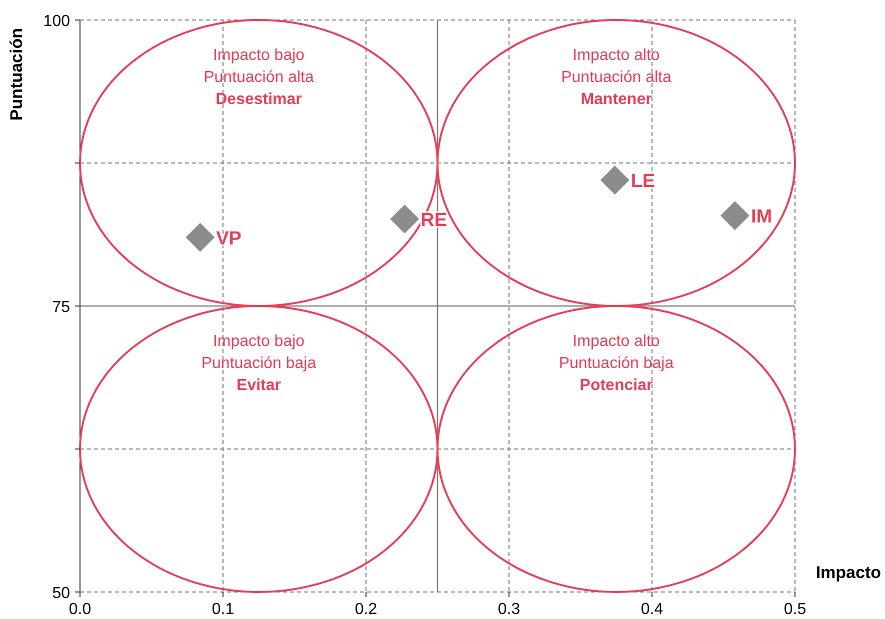 Image resolution: width=885 pixels, height=619 pixels. Describe the element at coordinates (259, 77) in the screenshot. I see `annotation: Impacto bajo Puntuación alta Desestimar` at that location.